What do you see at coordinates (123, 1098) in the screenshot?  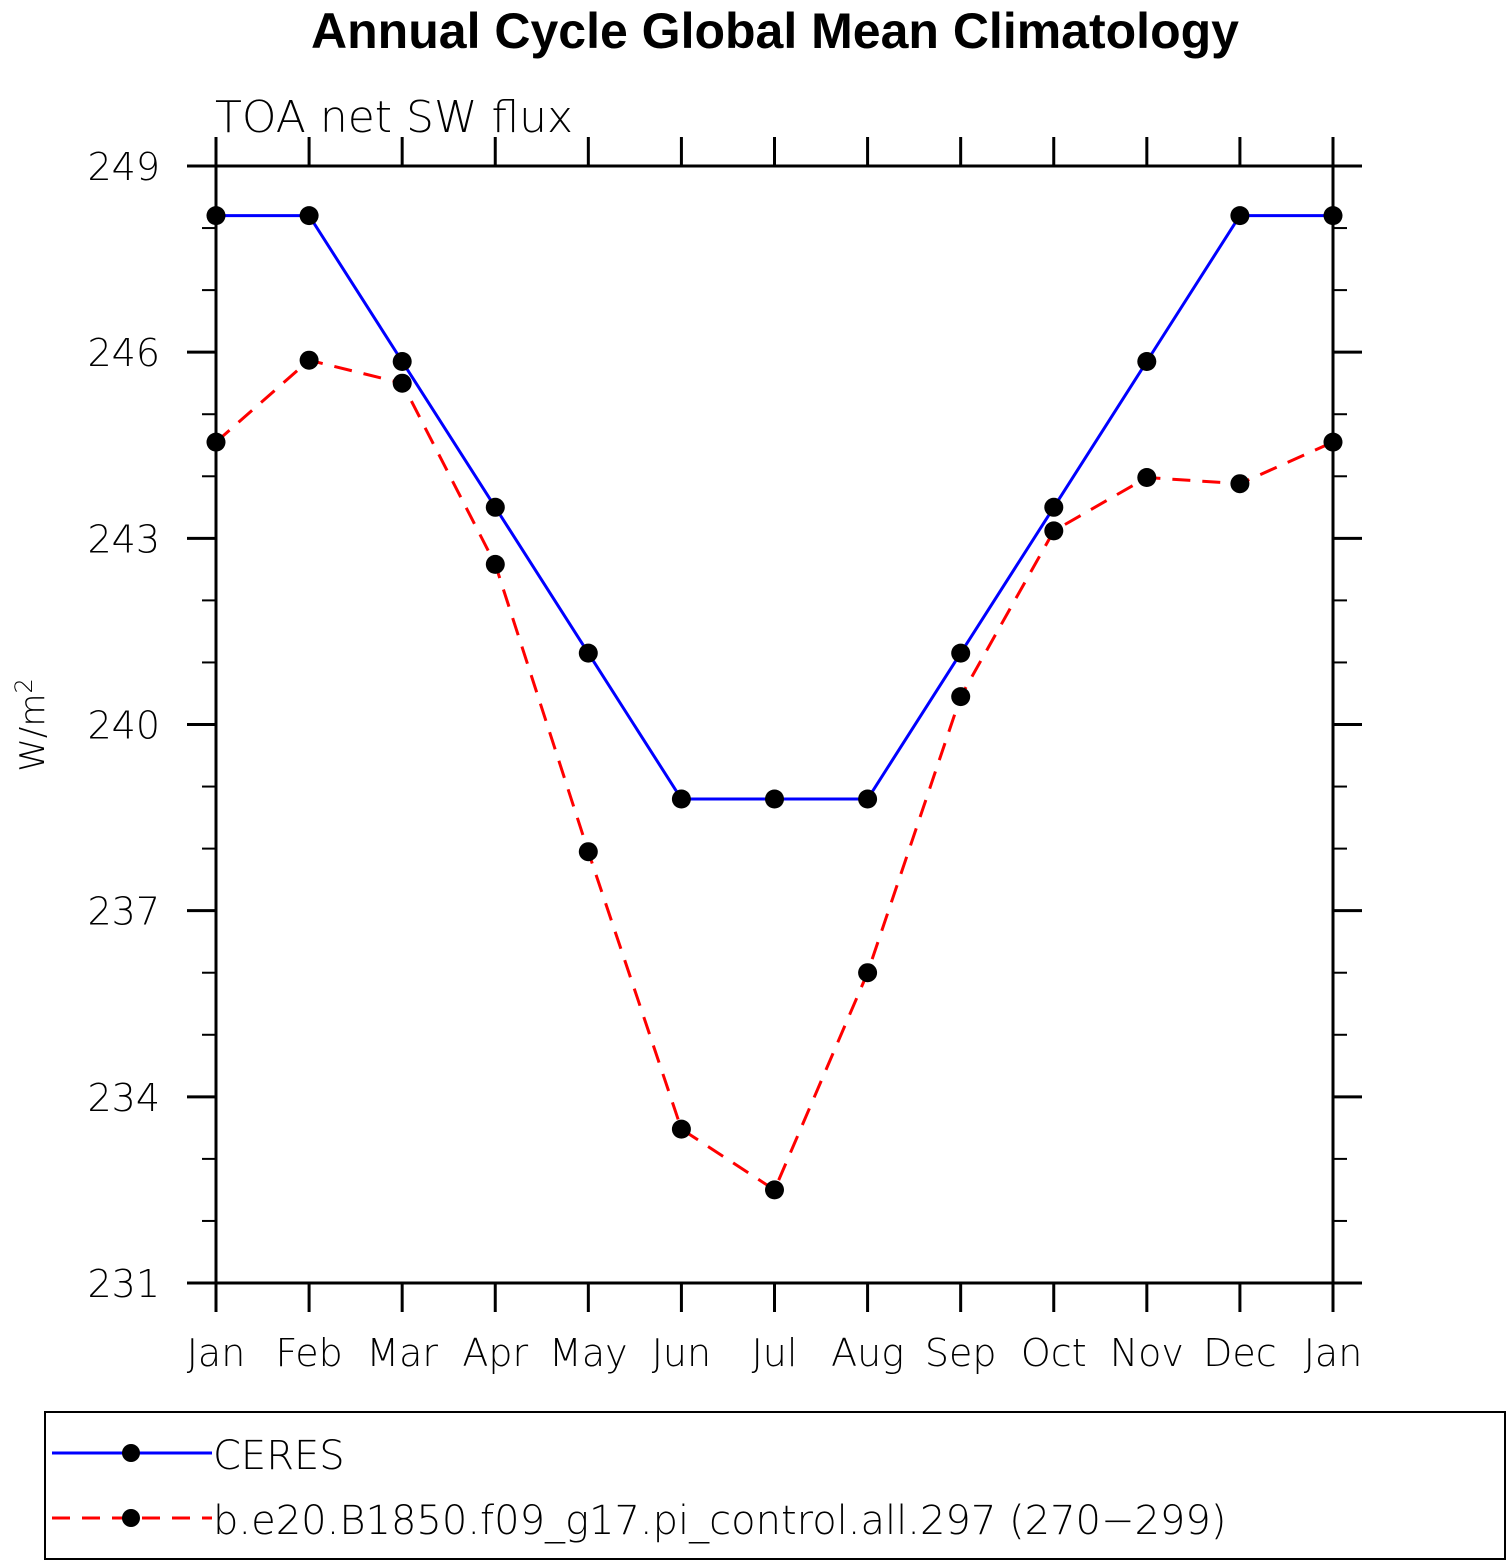 I see `y-tick-label: 234` at bounding box center [123, 1098].